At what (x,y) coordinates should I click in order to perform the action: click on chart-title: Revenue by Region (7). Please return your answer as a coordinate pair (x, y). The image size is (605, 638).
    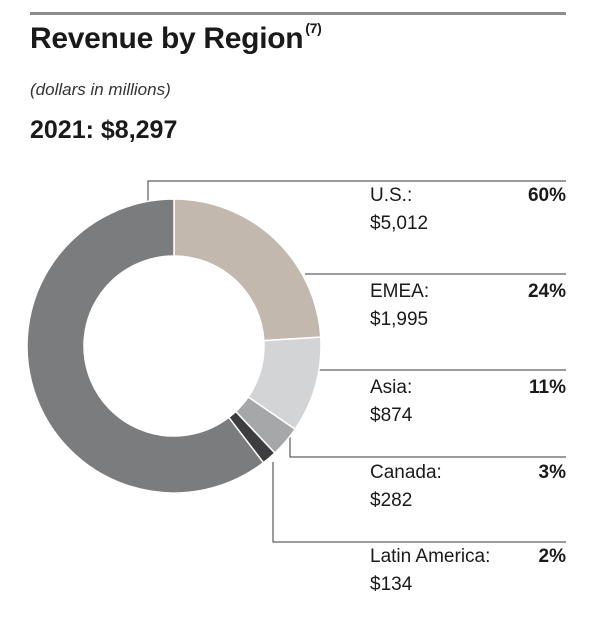
    Looking at the image, I should click on (176, 38).